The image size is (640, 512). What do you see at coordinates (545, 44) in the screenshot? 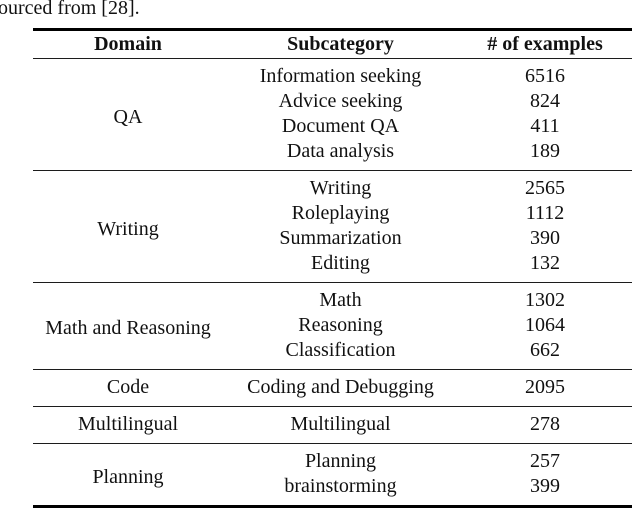
I see `column-header-num-examples: # of examples` at bounding box center [545, 44].